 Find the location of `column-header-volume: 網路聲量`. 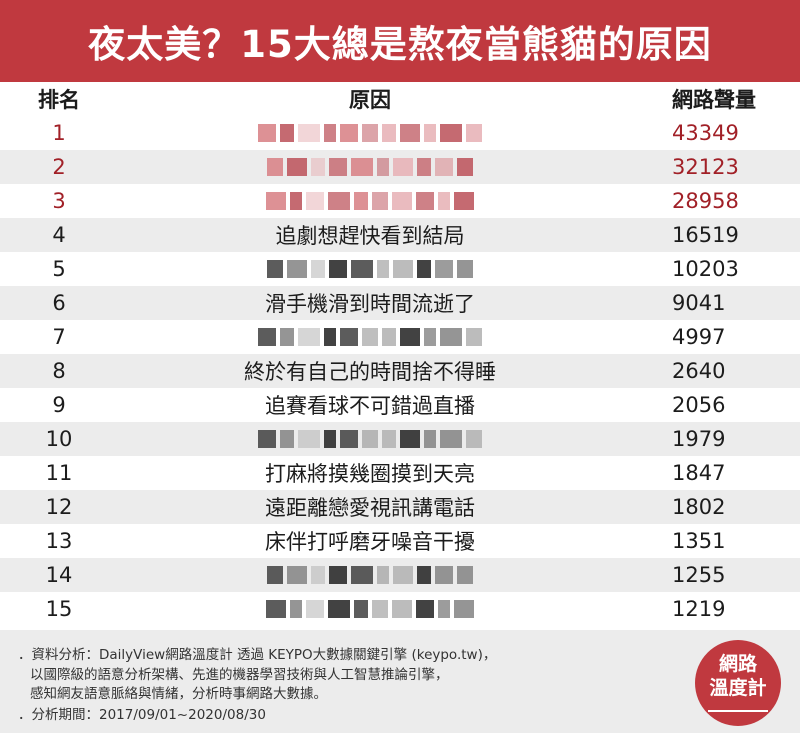

column-header-volume: 網路聲量 is located at coordinates (714, 100).